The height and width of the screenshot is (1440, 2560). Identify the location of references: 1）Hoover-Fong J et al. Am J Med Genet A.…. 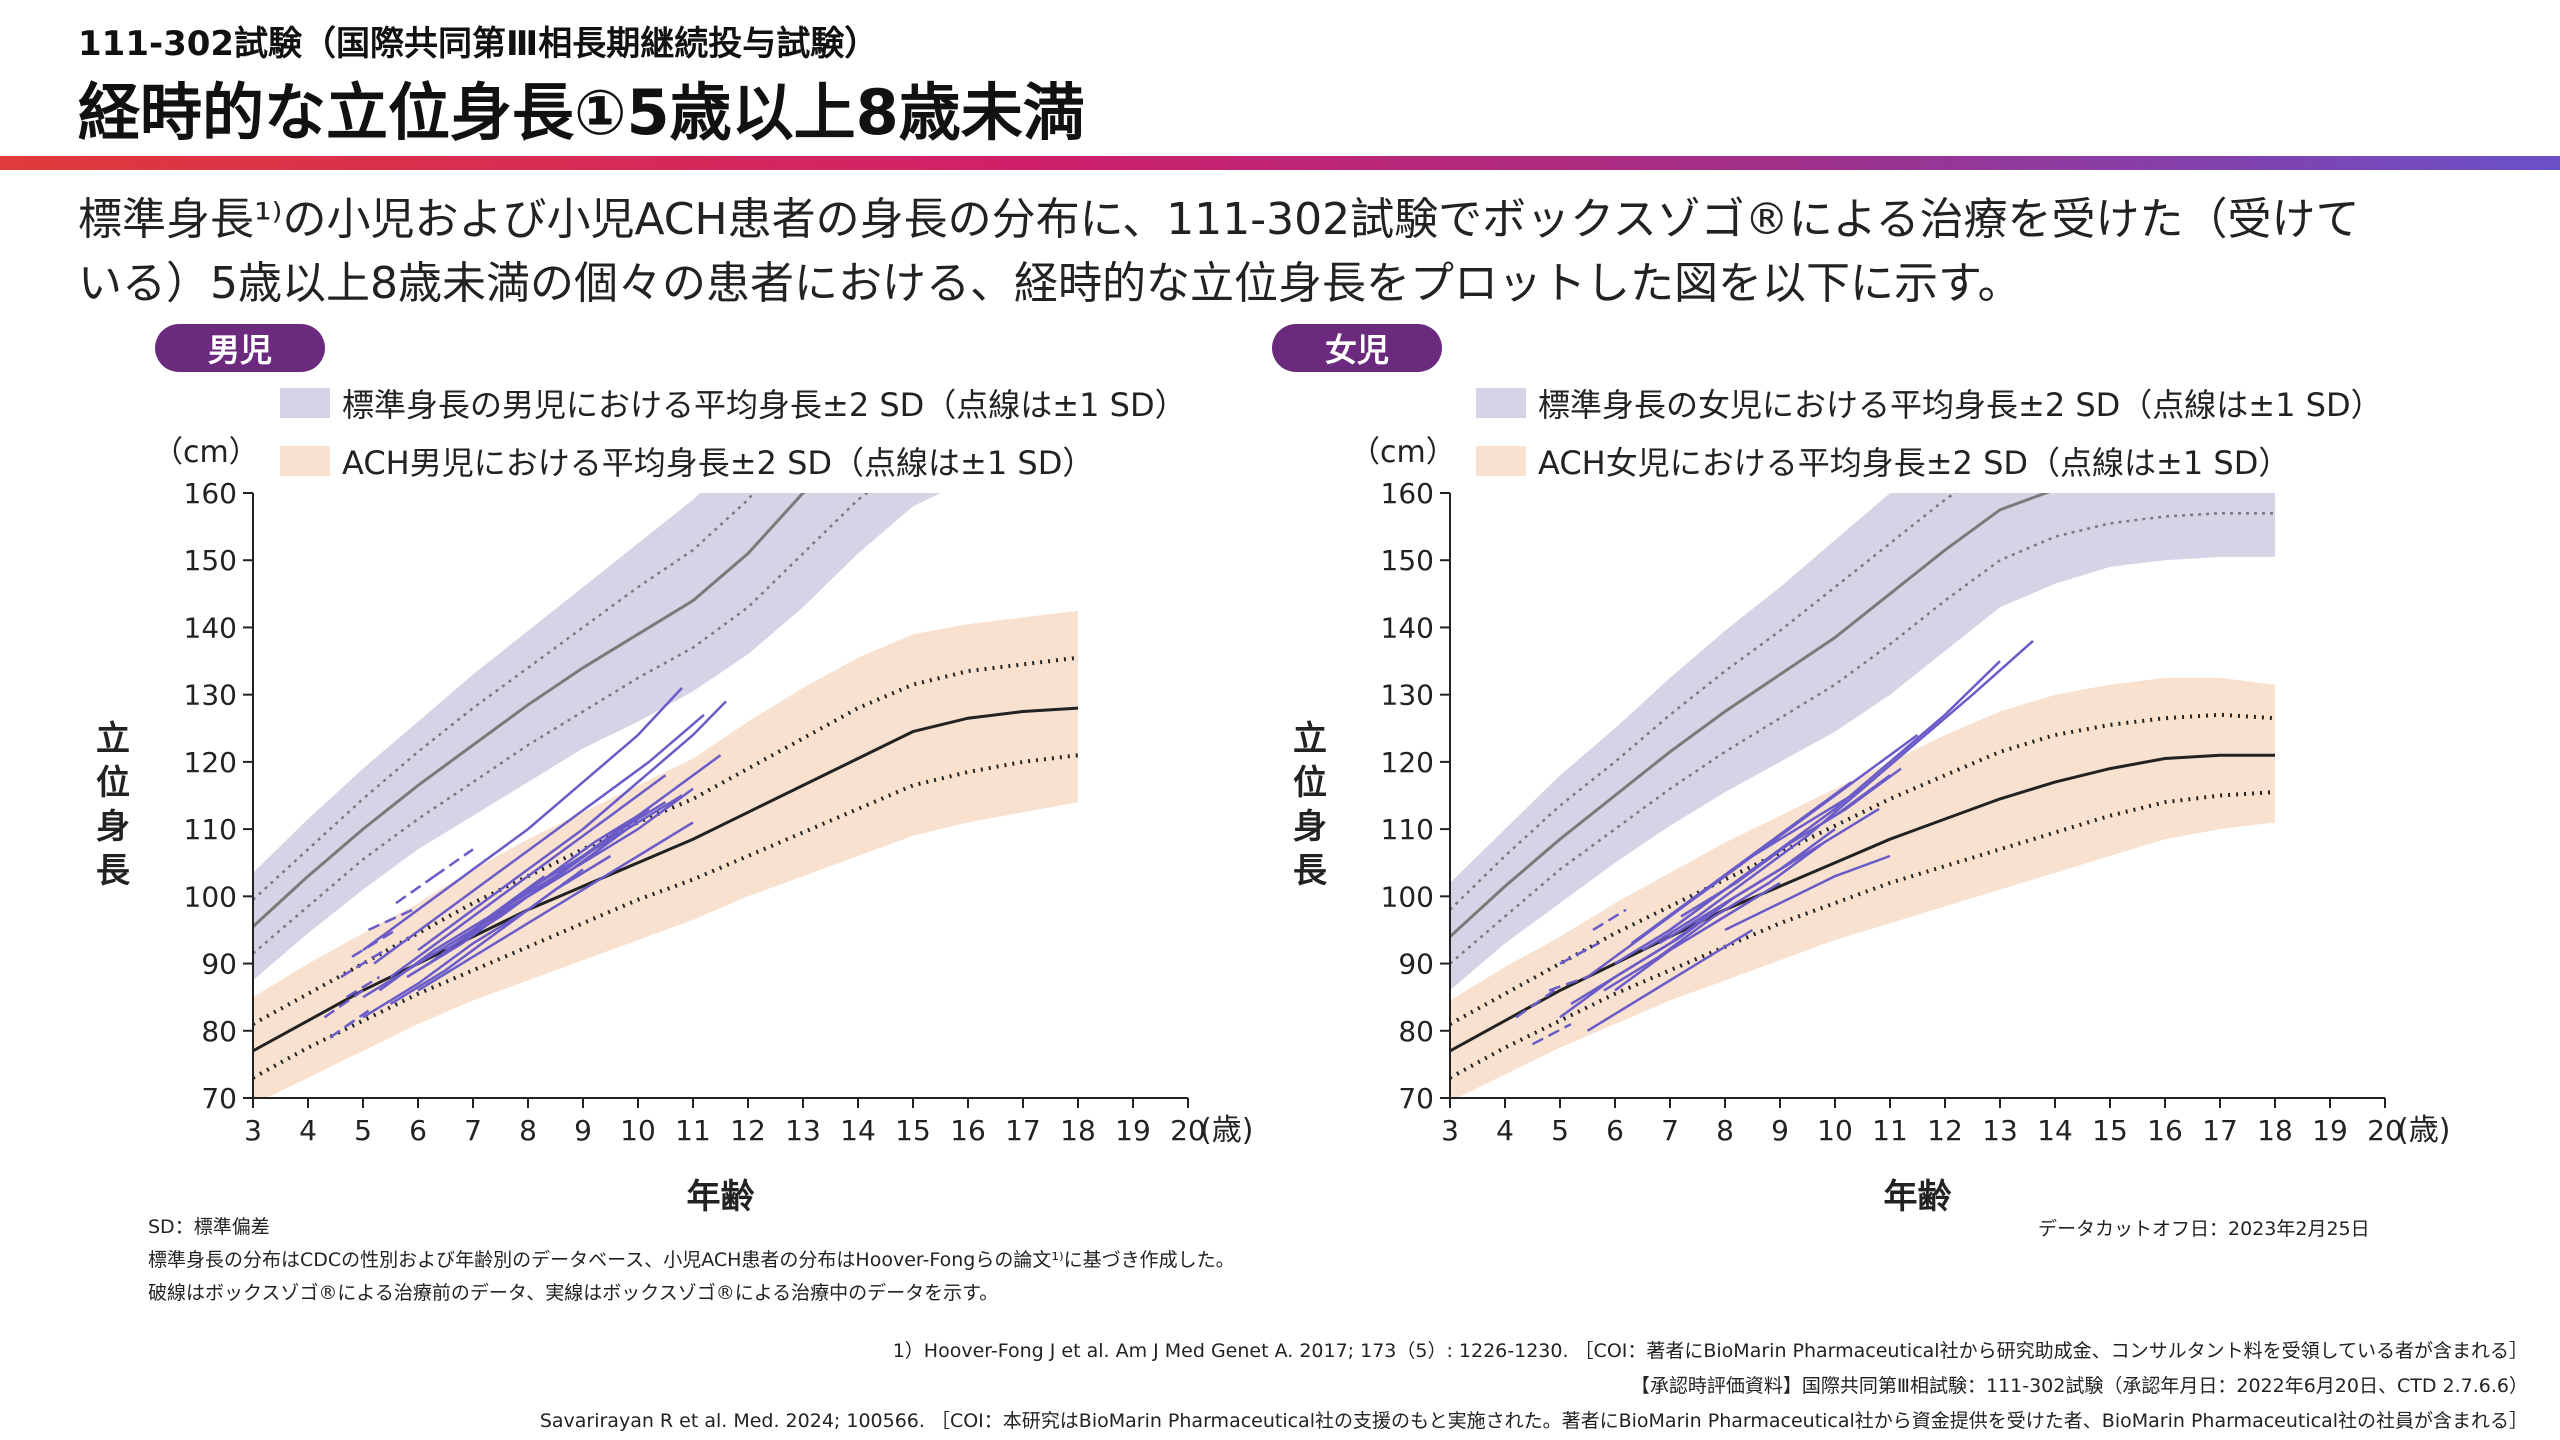
(1534, 1384).